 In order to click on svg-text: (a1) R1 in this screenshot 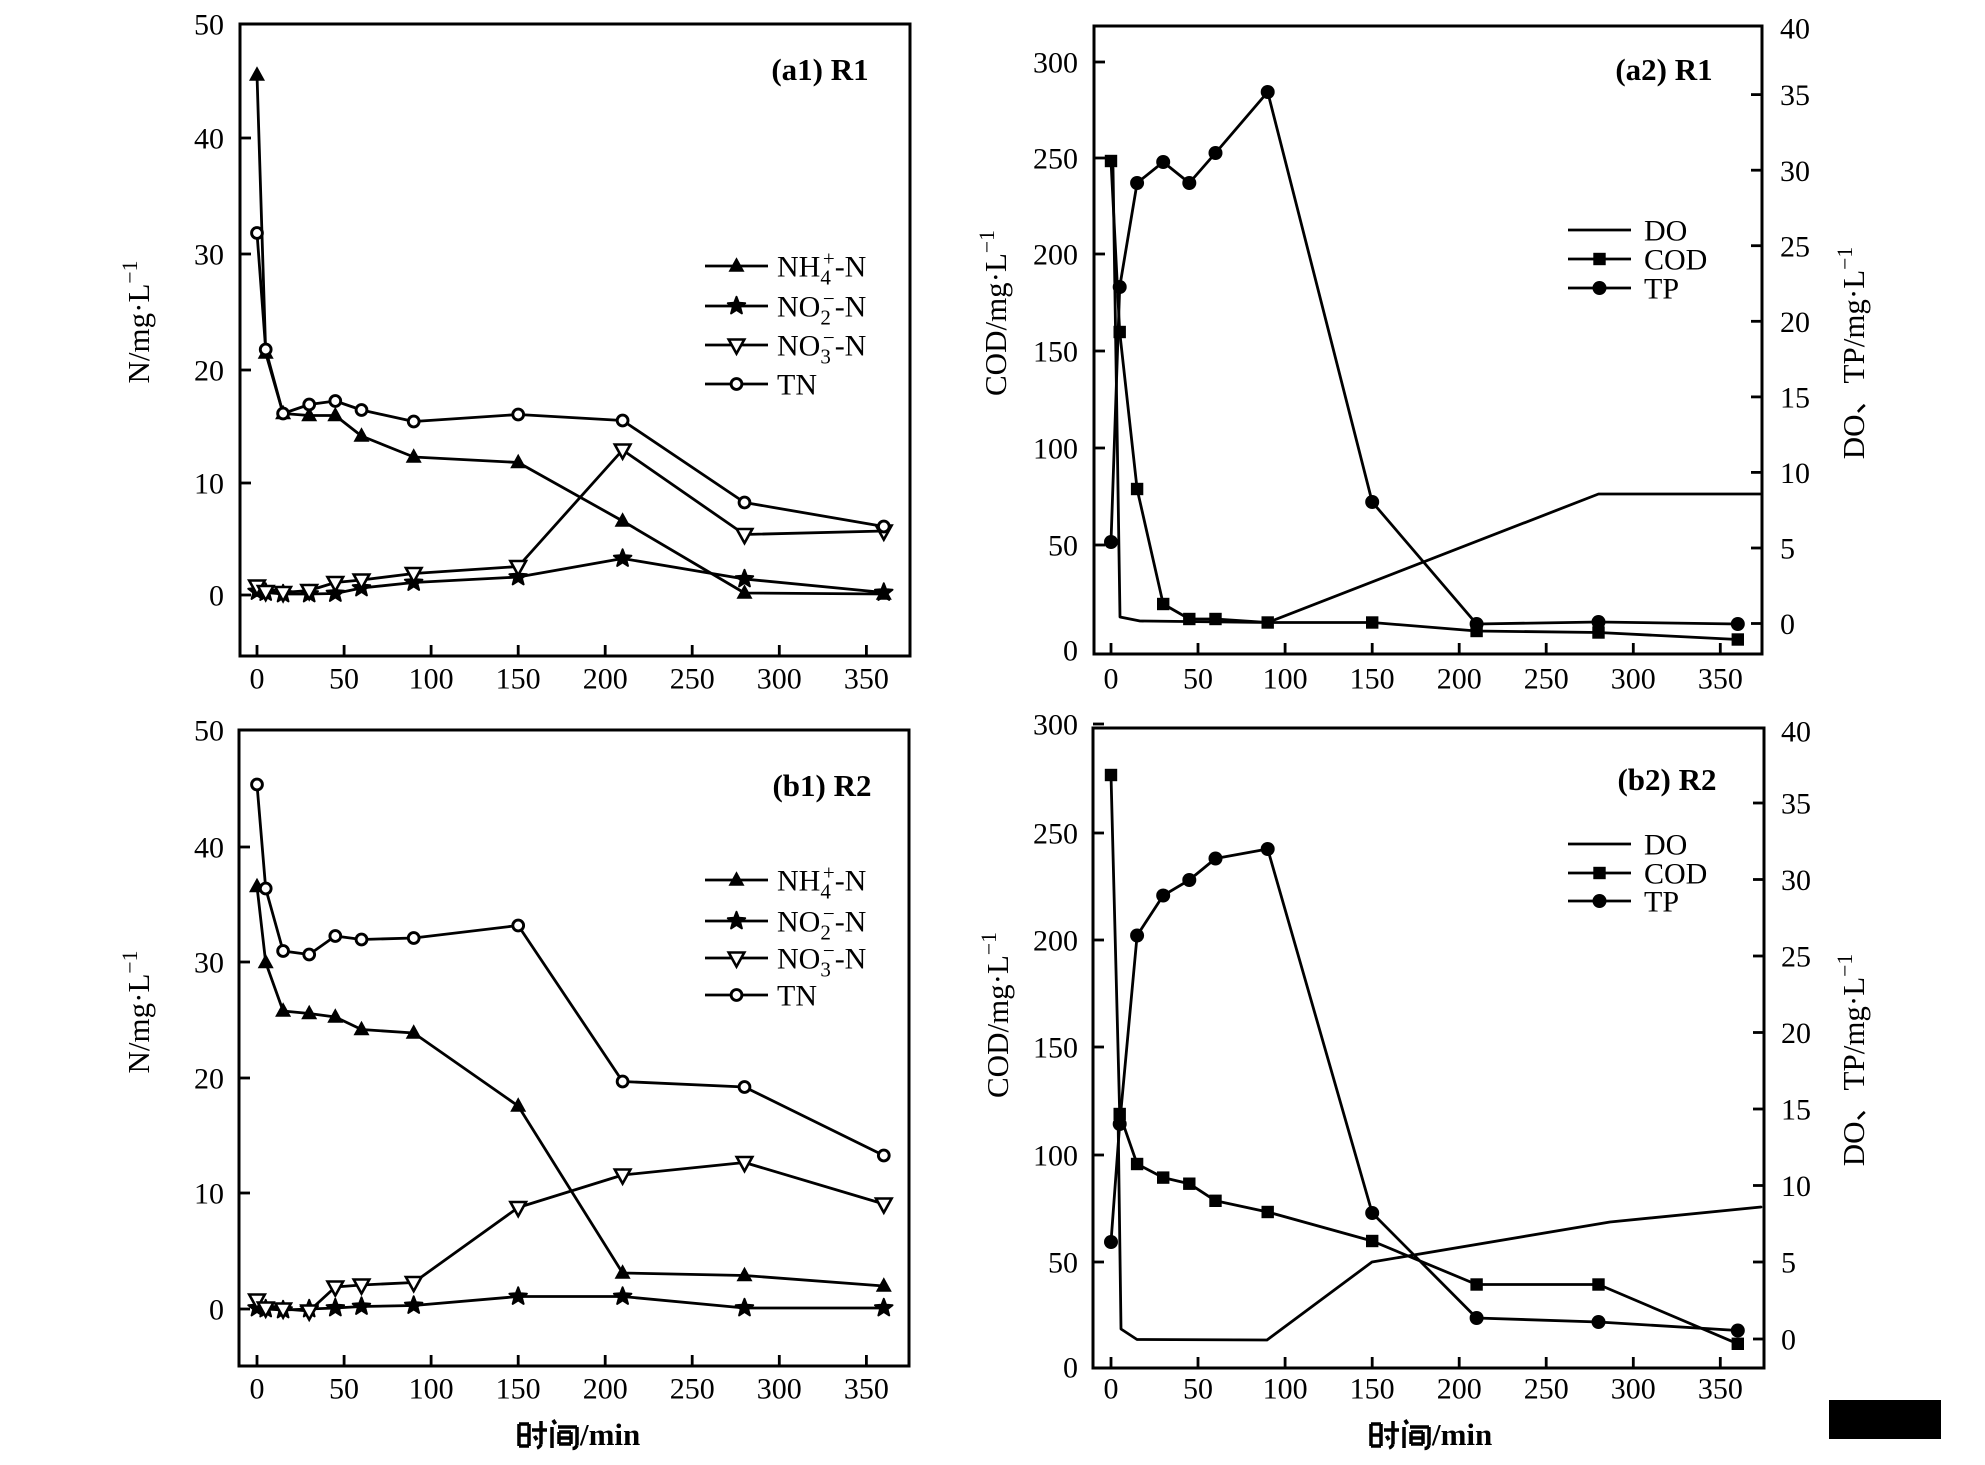, I will do `click(819, 69)`.